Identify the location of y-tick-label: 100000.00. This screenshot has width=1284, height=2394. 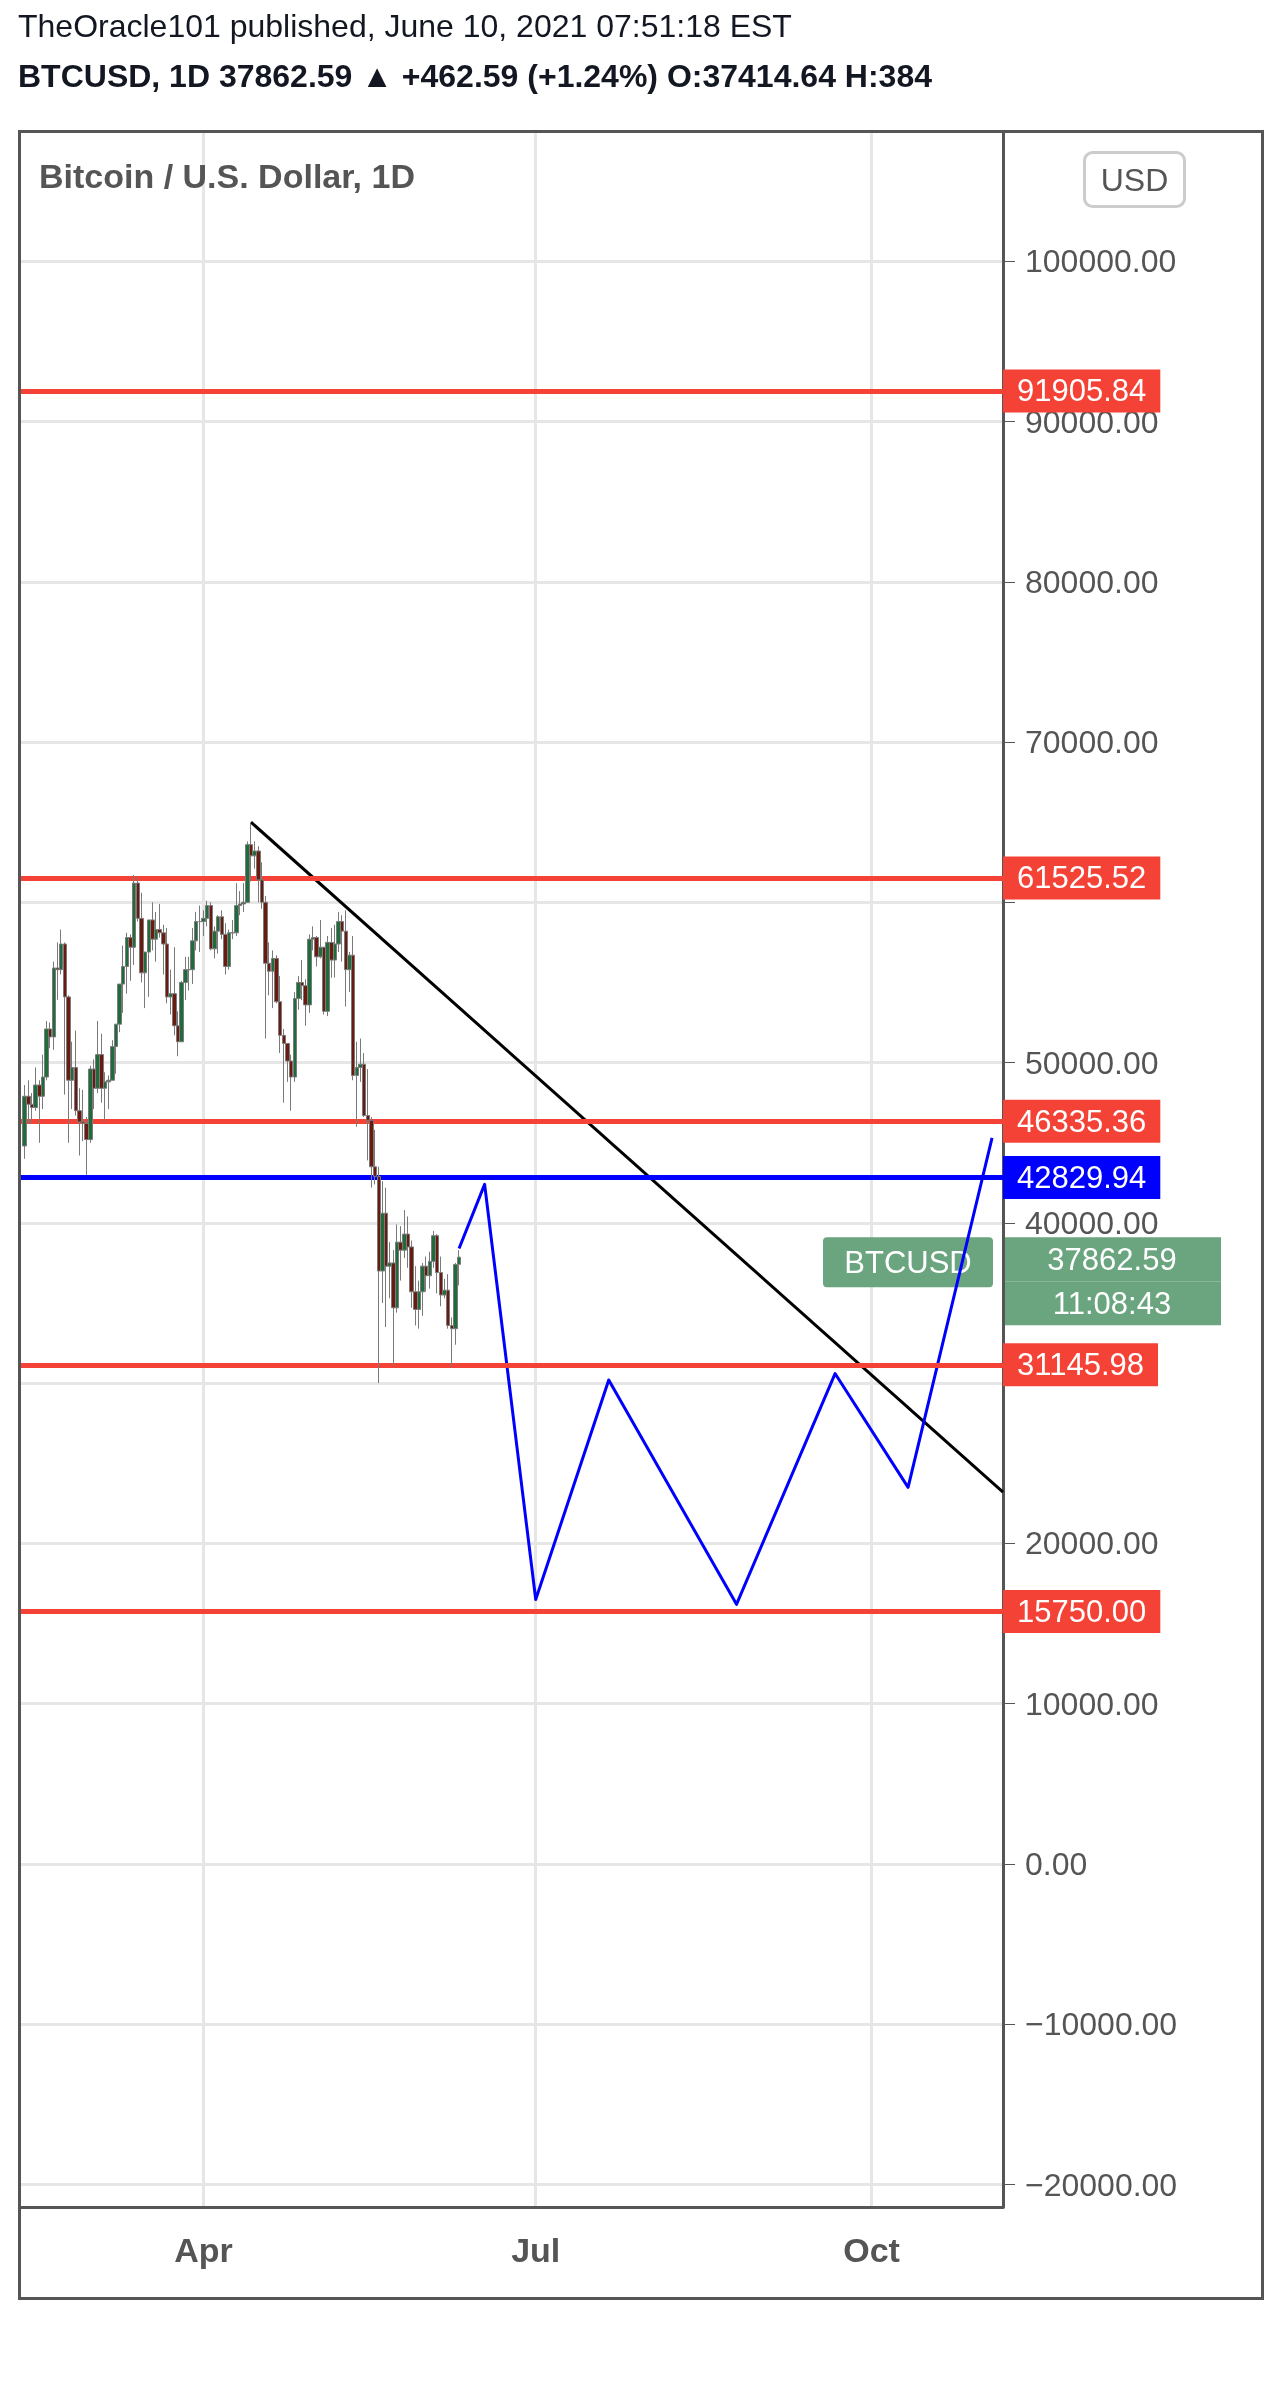
(1101, 261).